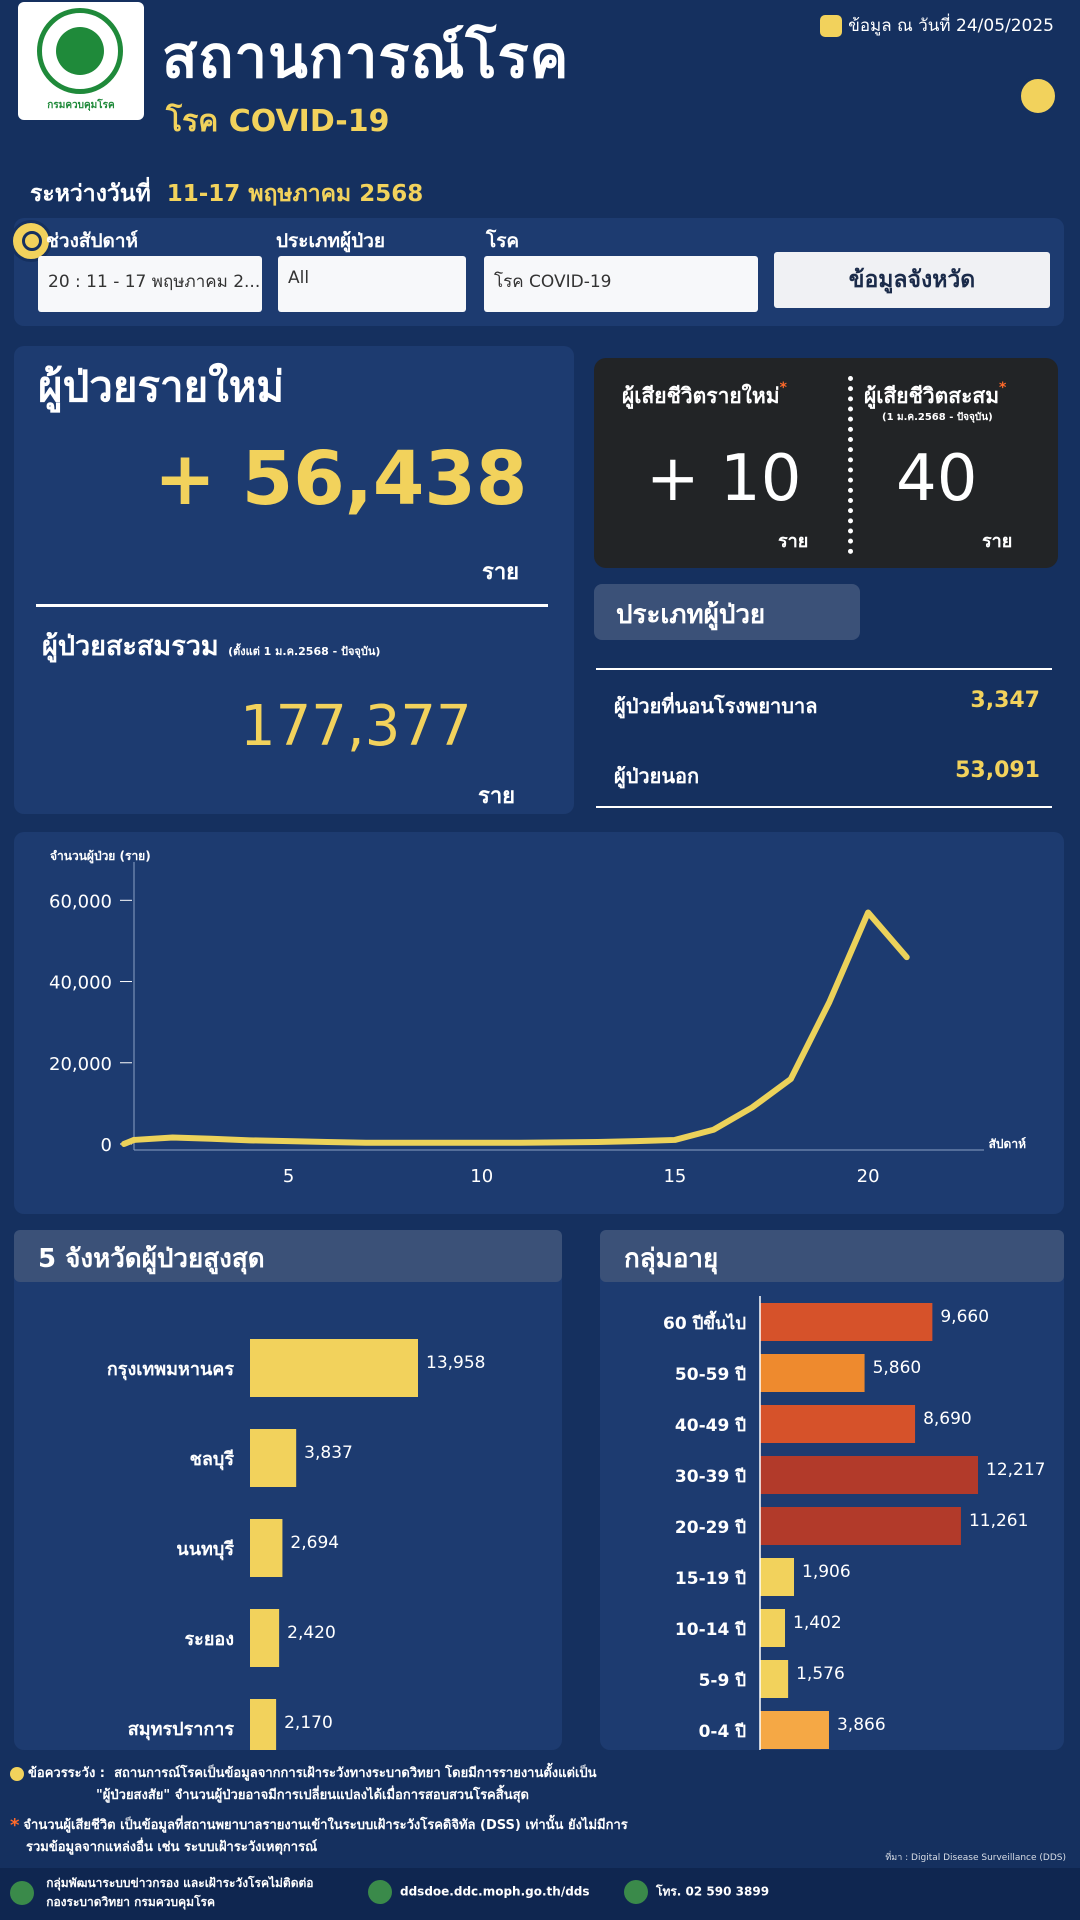  What do you see at coordinates (723, 1680) in the screenshot?
I see `category-label: 5-9 ปี` at bounding box center [723, 1680].